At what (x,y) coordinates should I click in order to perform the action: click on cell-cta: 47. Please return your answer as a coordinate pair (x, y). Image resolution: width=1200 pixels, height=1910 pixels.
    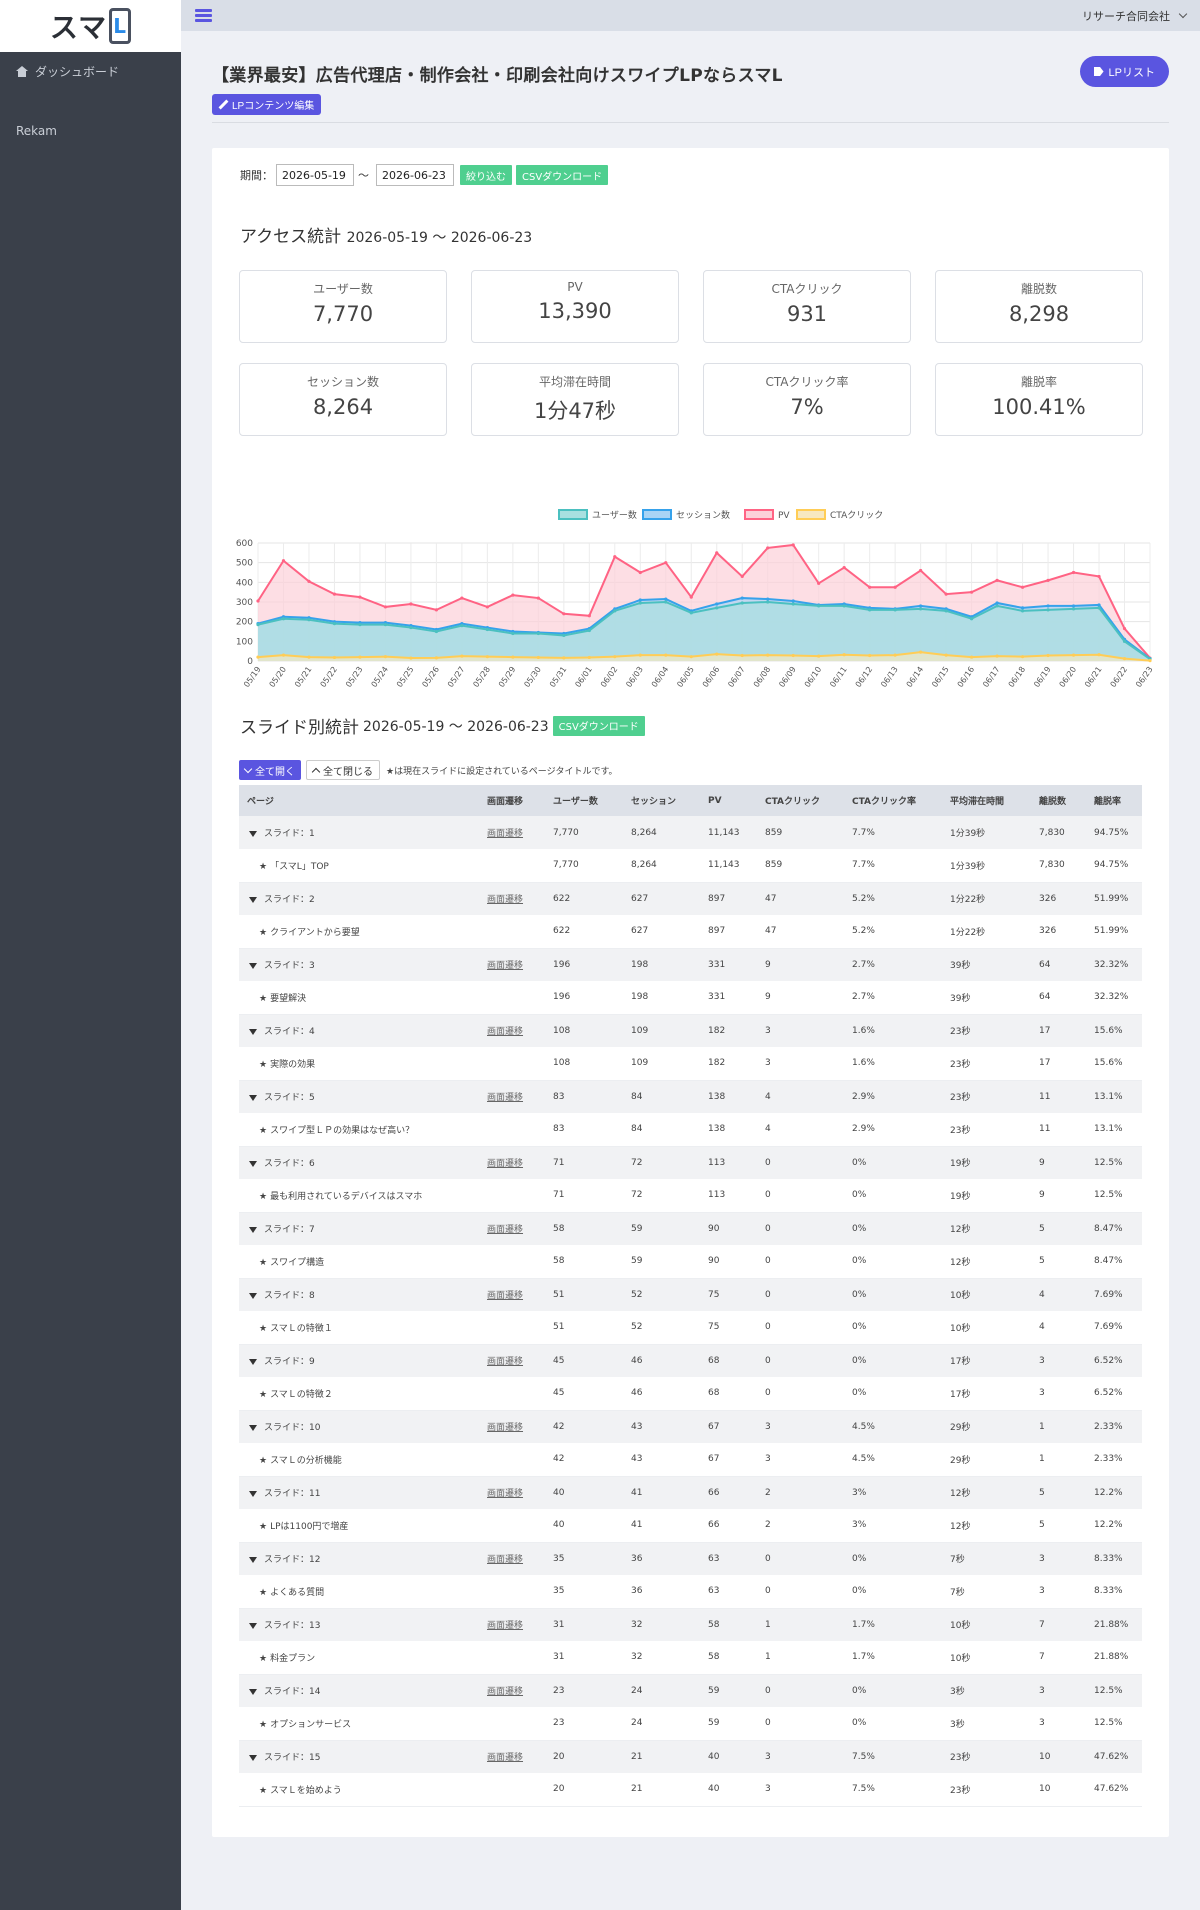
    Looking at the image, I should click on (800, 932).